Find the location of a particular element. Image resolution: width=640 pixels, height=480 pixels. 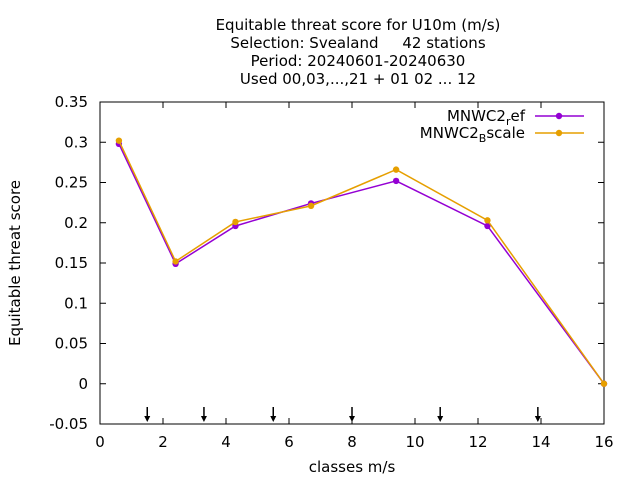

y-tick-label: 0.15 is located at coordinates (71, 263).